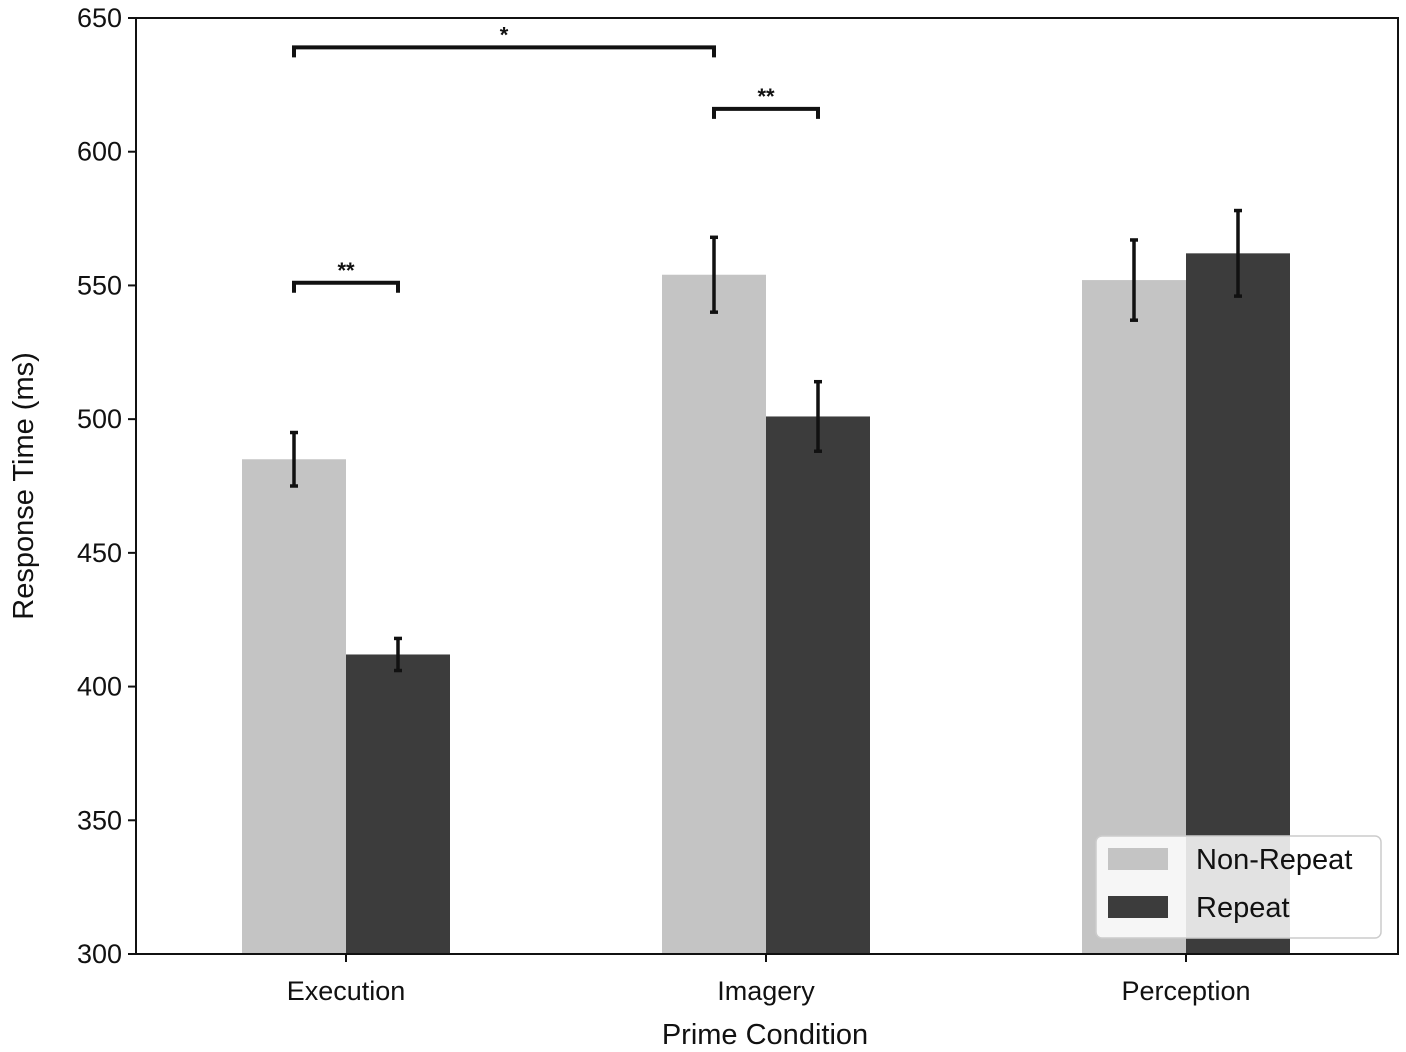  Describe the element at coordinates (99, 553) in the screenshot. I see `y-tick-label-450: 450` at that location.